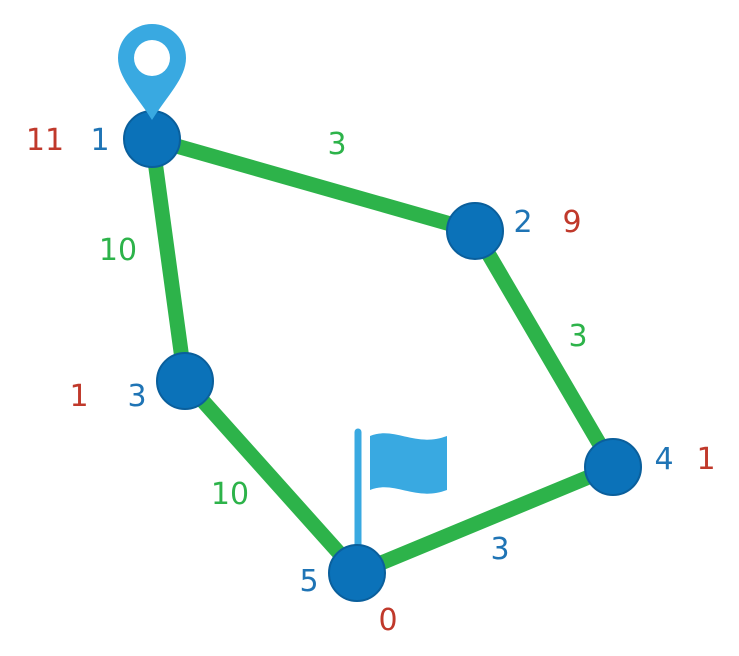  Describe the element at coordinates (499, 549) in the screenshot. I see `edge-weight-4-5: 3` at that location.